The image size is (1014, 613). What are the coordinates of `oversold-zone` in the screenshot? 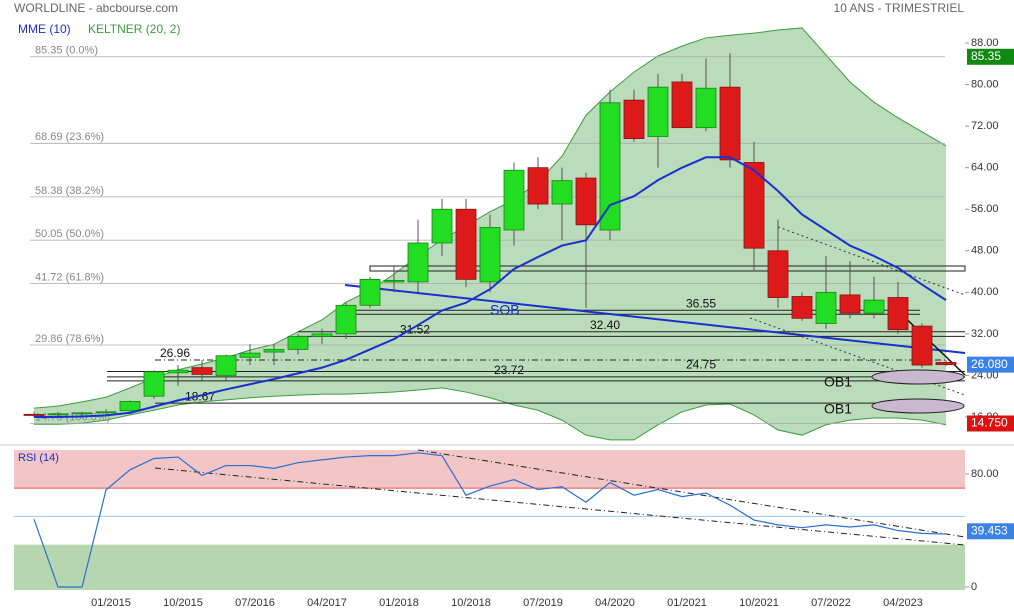 It's located at (489, 567).